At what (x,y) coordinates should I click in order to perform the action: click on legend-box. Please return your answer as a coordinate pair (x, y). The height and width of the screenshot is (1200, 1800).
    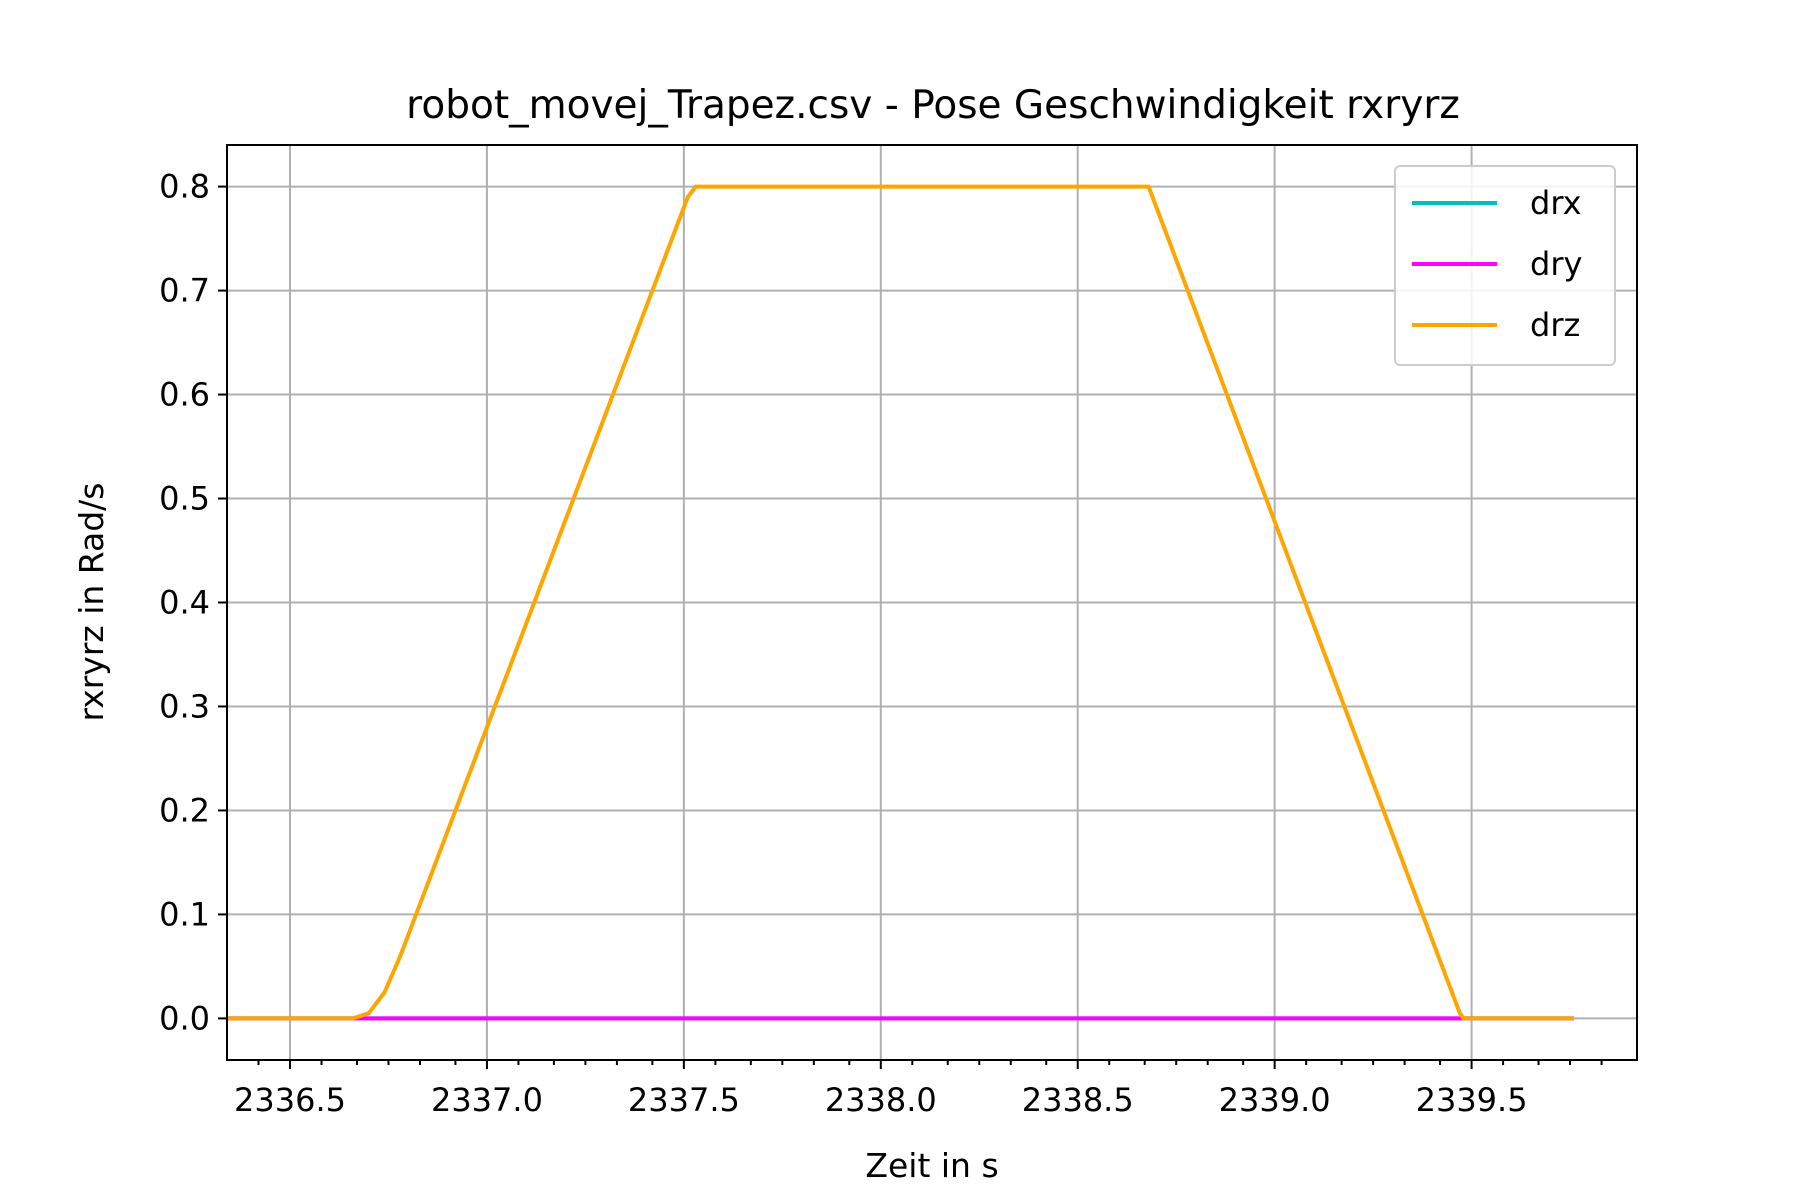
    Looking at the image, I should click on (1505, 265).